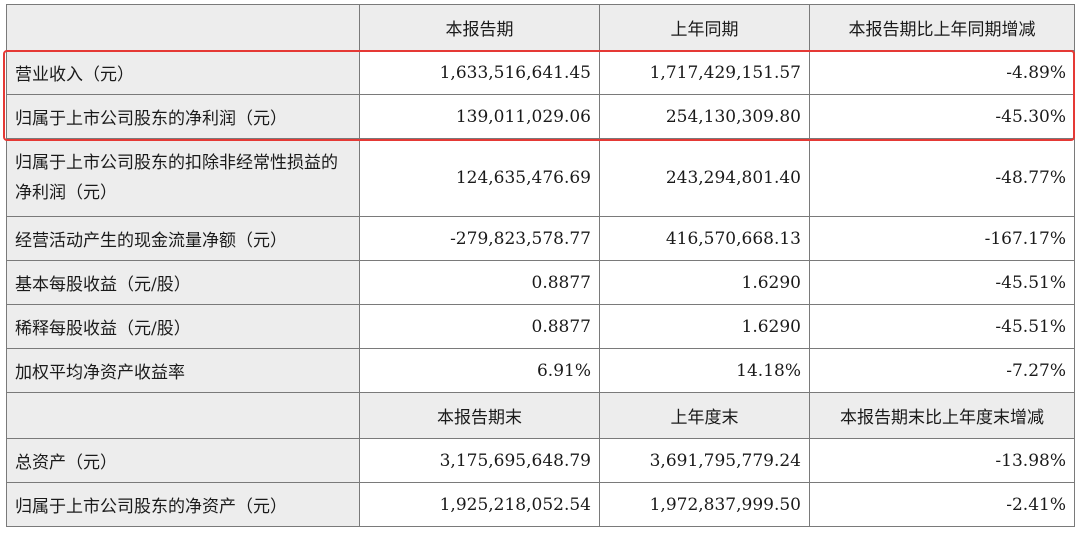  Describe the element at coordinates (183, 370) in the screenshot. I see `row-label: 加权平均净资产收益率` at that location.